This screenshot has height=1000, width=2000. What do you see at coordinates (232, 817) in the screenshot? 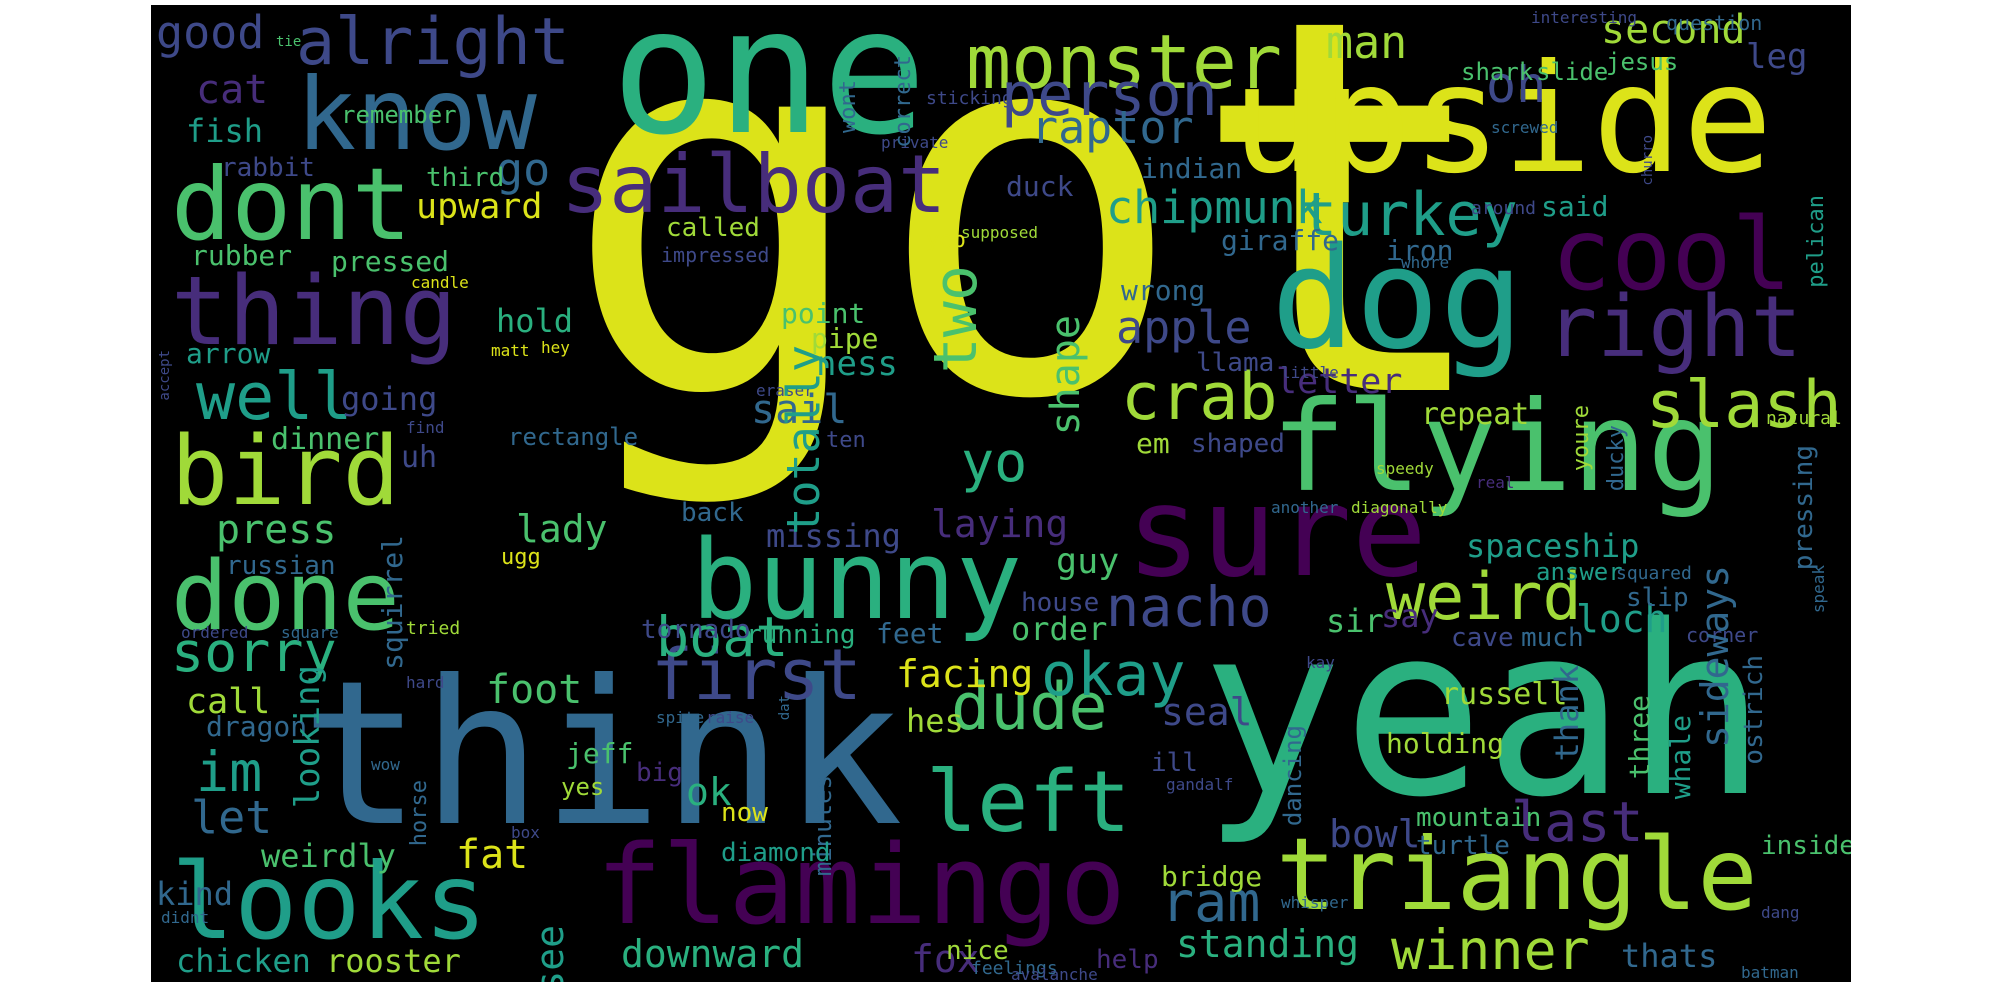
I see `cloud-word-let: let` at bounding box center [232, 817].